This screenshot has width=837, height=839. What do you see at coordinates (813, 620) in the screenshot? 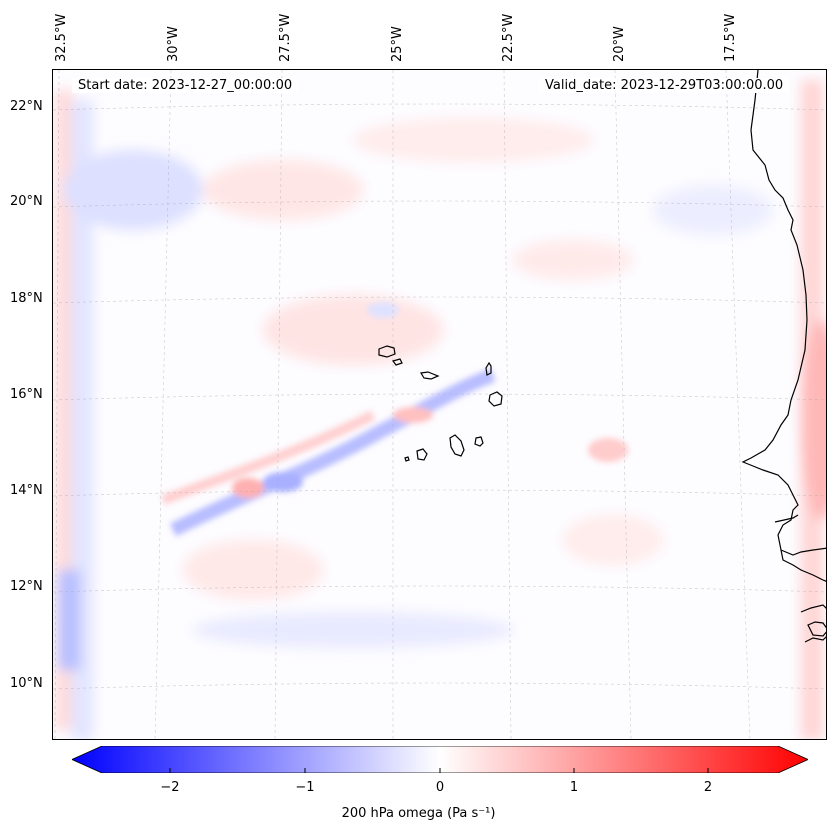
I see `bijagos-islands` at bounding box center [813, 620].